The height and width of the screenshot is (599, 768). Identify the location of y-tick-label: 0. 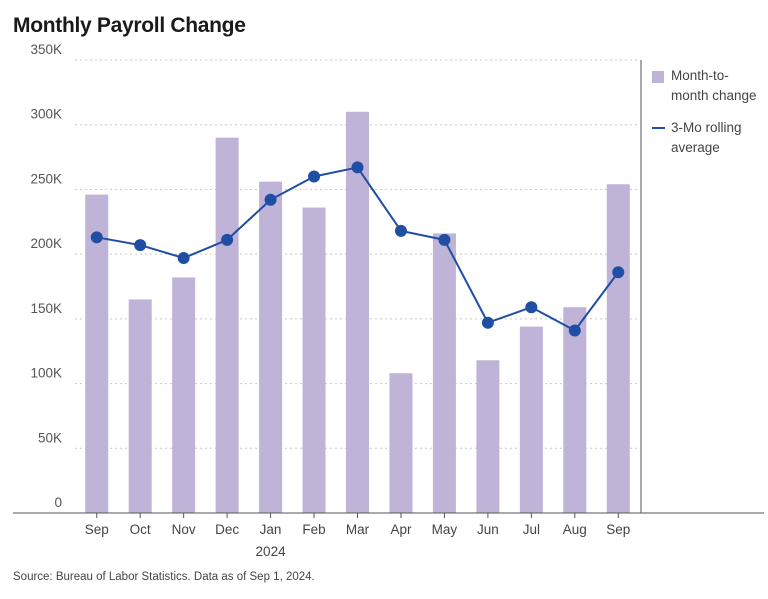
(58, 502).